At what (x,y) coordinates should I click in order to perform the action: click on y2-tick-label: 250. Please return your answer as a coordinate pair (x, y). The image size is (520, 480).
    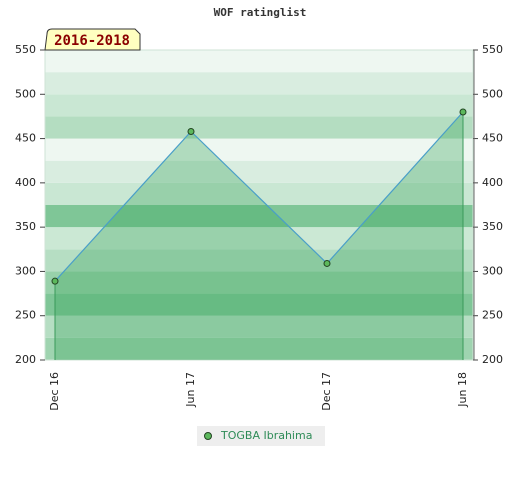
    Looking at the image, I should click on (492, 315).